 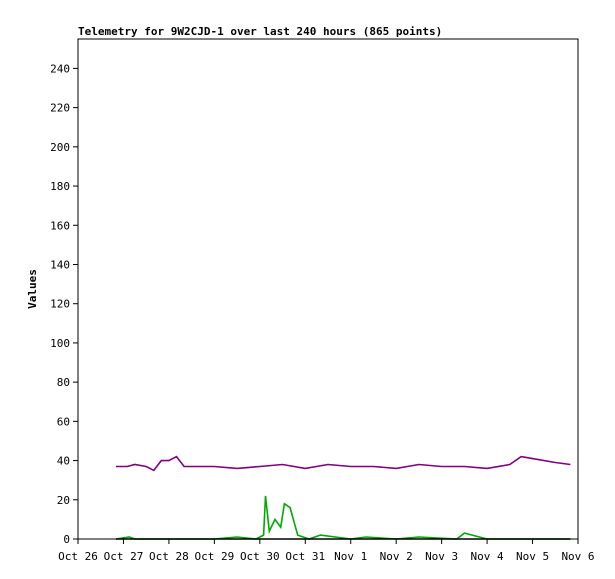 I want to click on y-tick-label: 20, so click(x=63, y=500).